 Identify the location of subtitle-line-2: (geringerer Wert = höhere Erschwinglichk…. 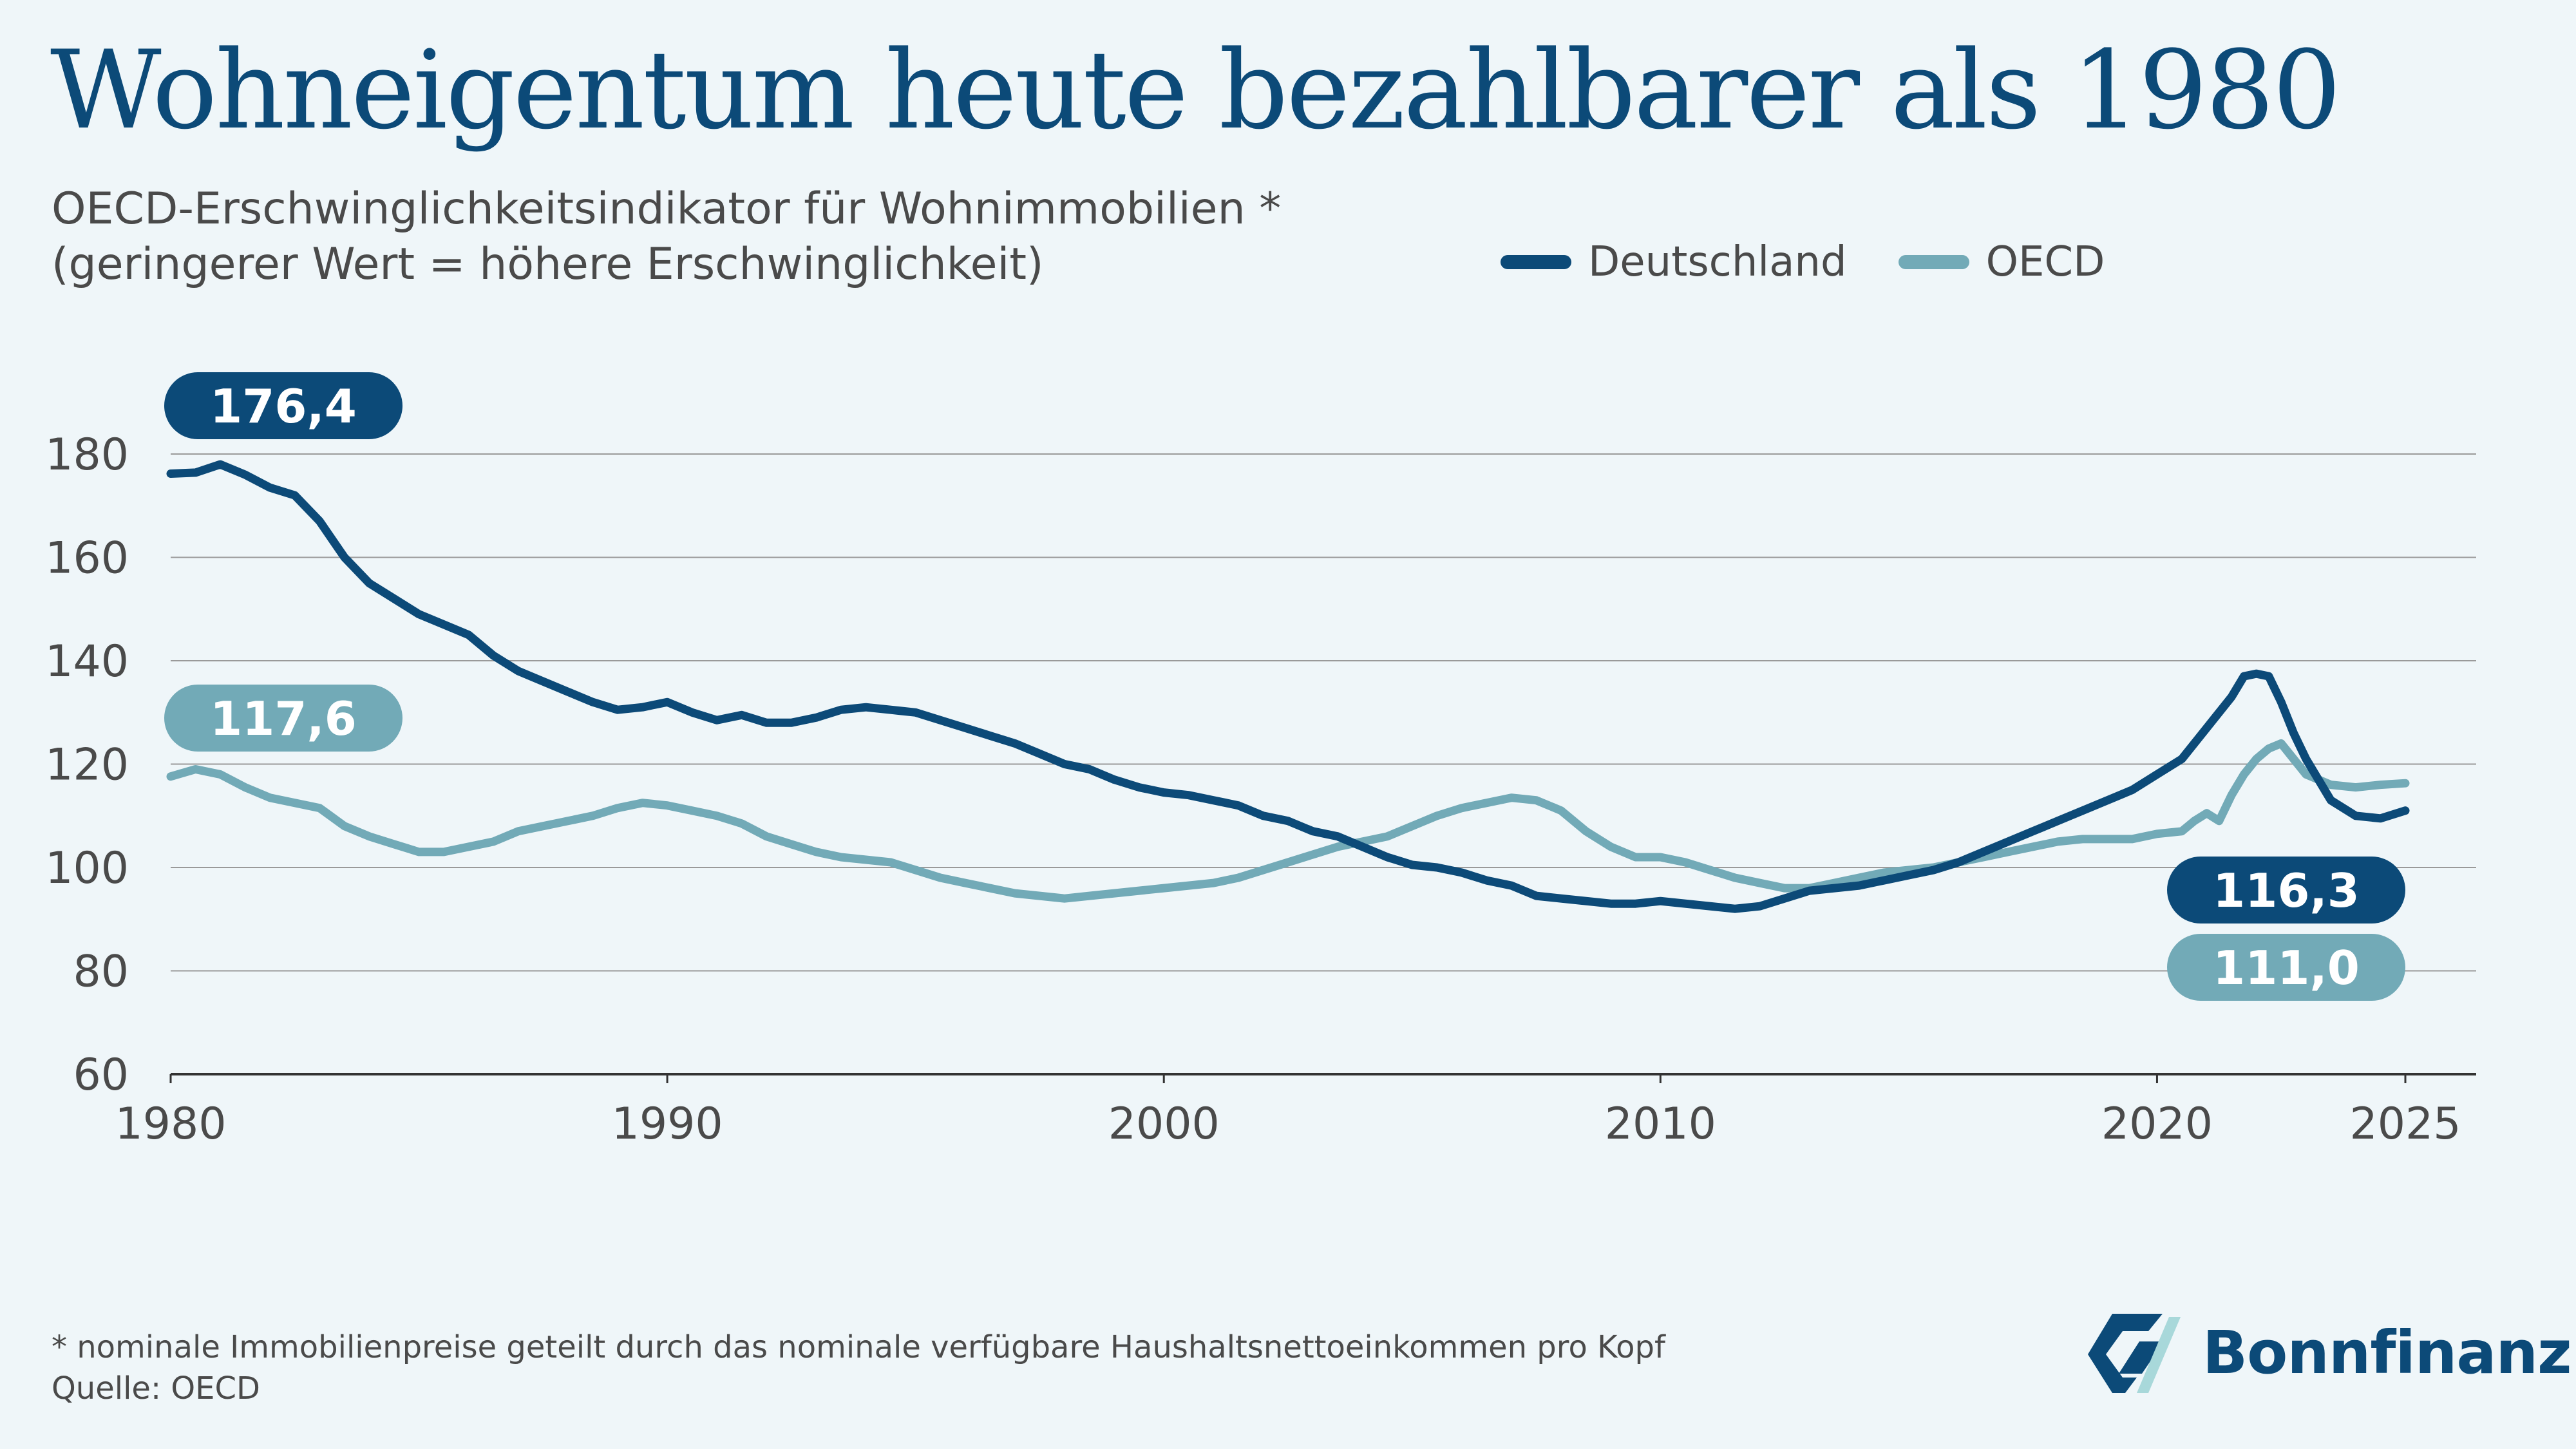
(548, 264).